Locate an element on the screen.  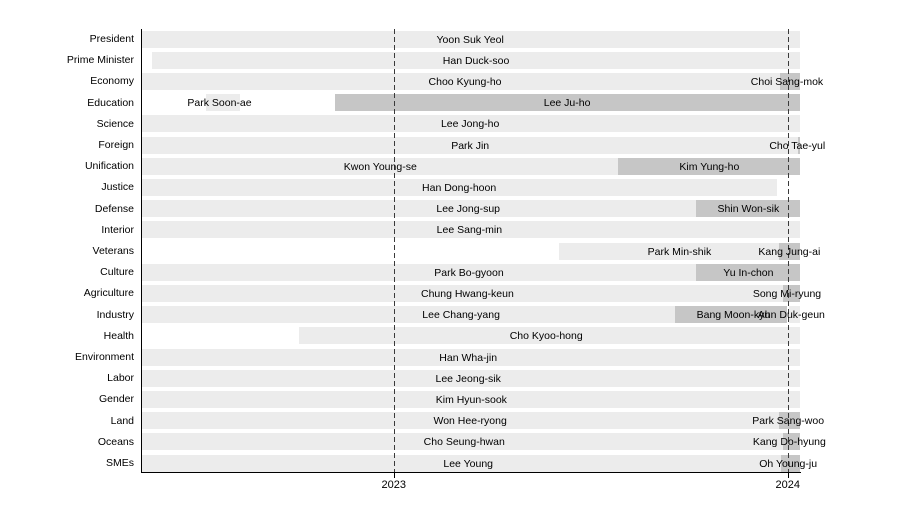
ministry-axis-label: Defense is located at coordinates (114, 208).